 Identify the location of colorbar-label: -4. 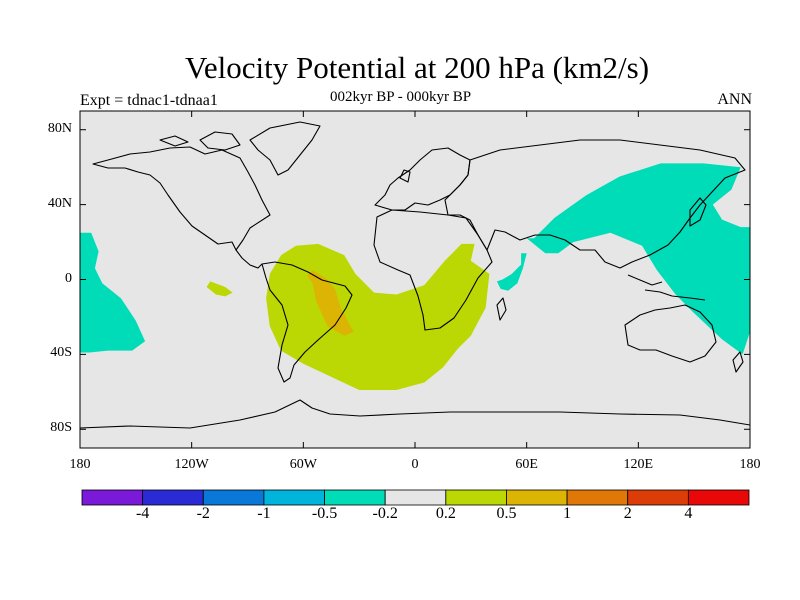
(142, 513).